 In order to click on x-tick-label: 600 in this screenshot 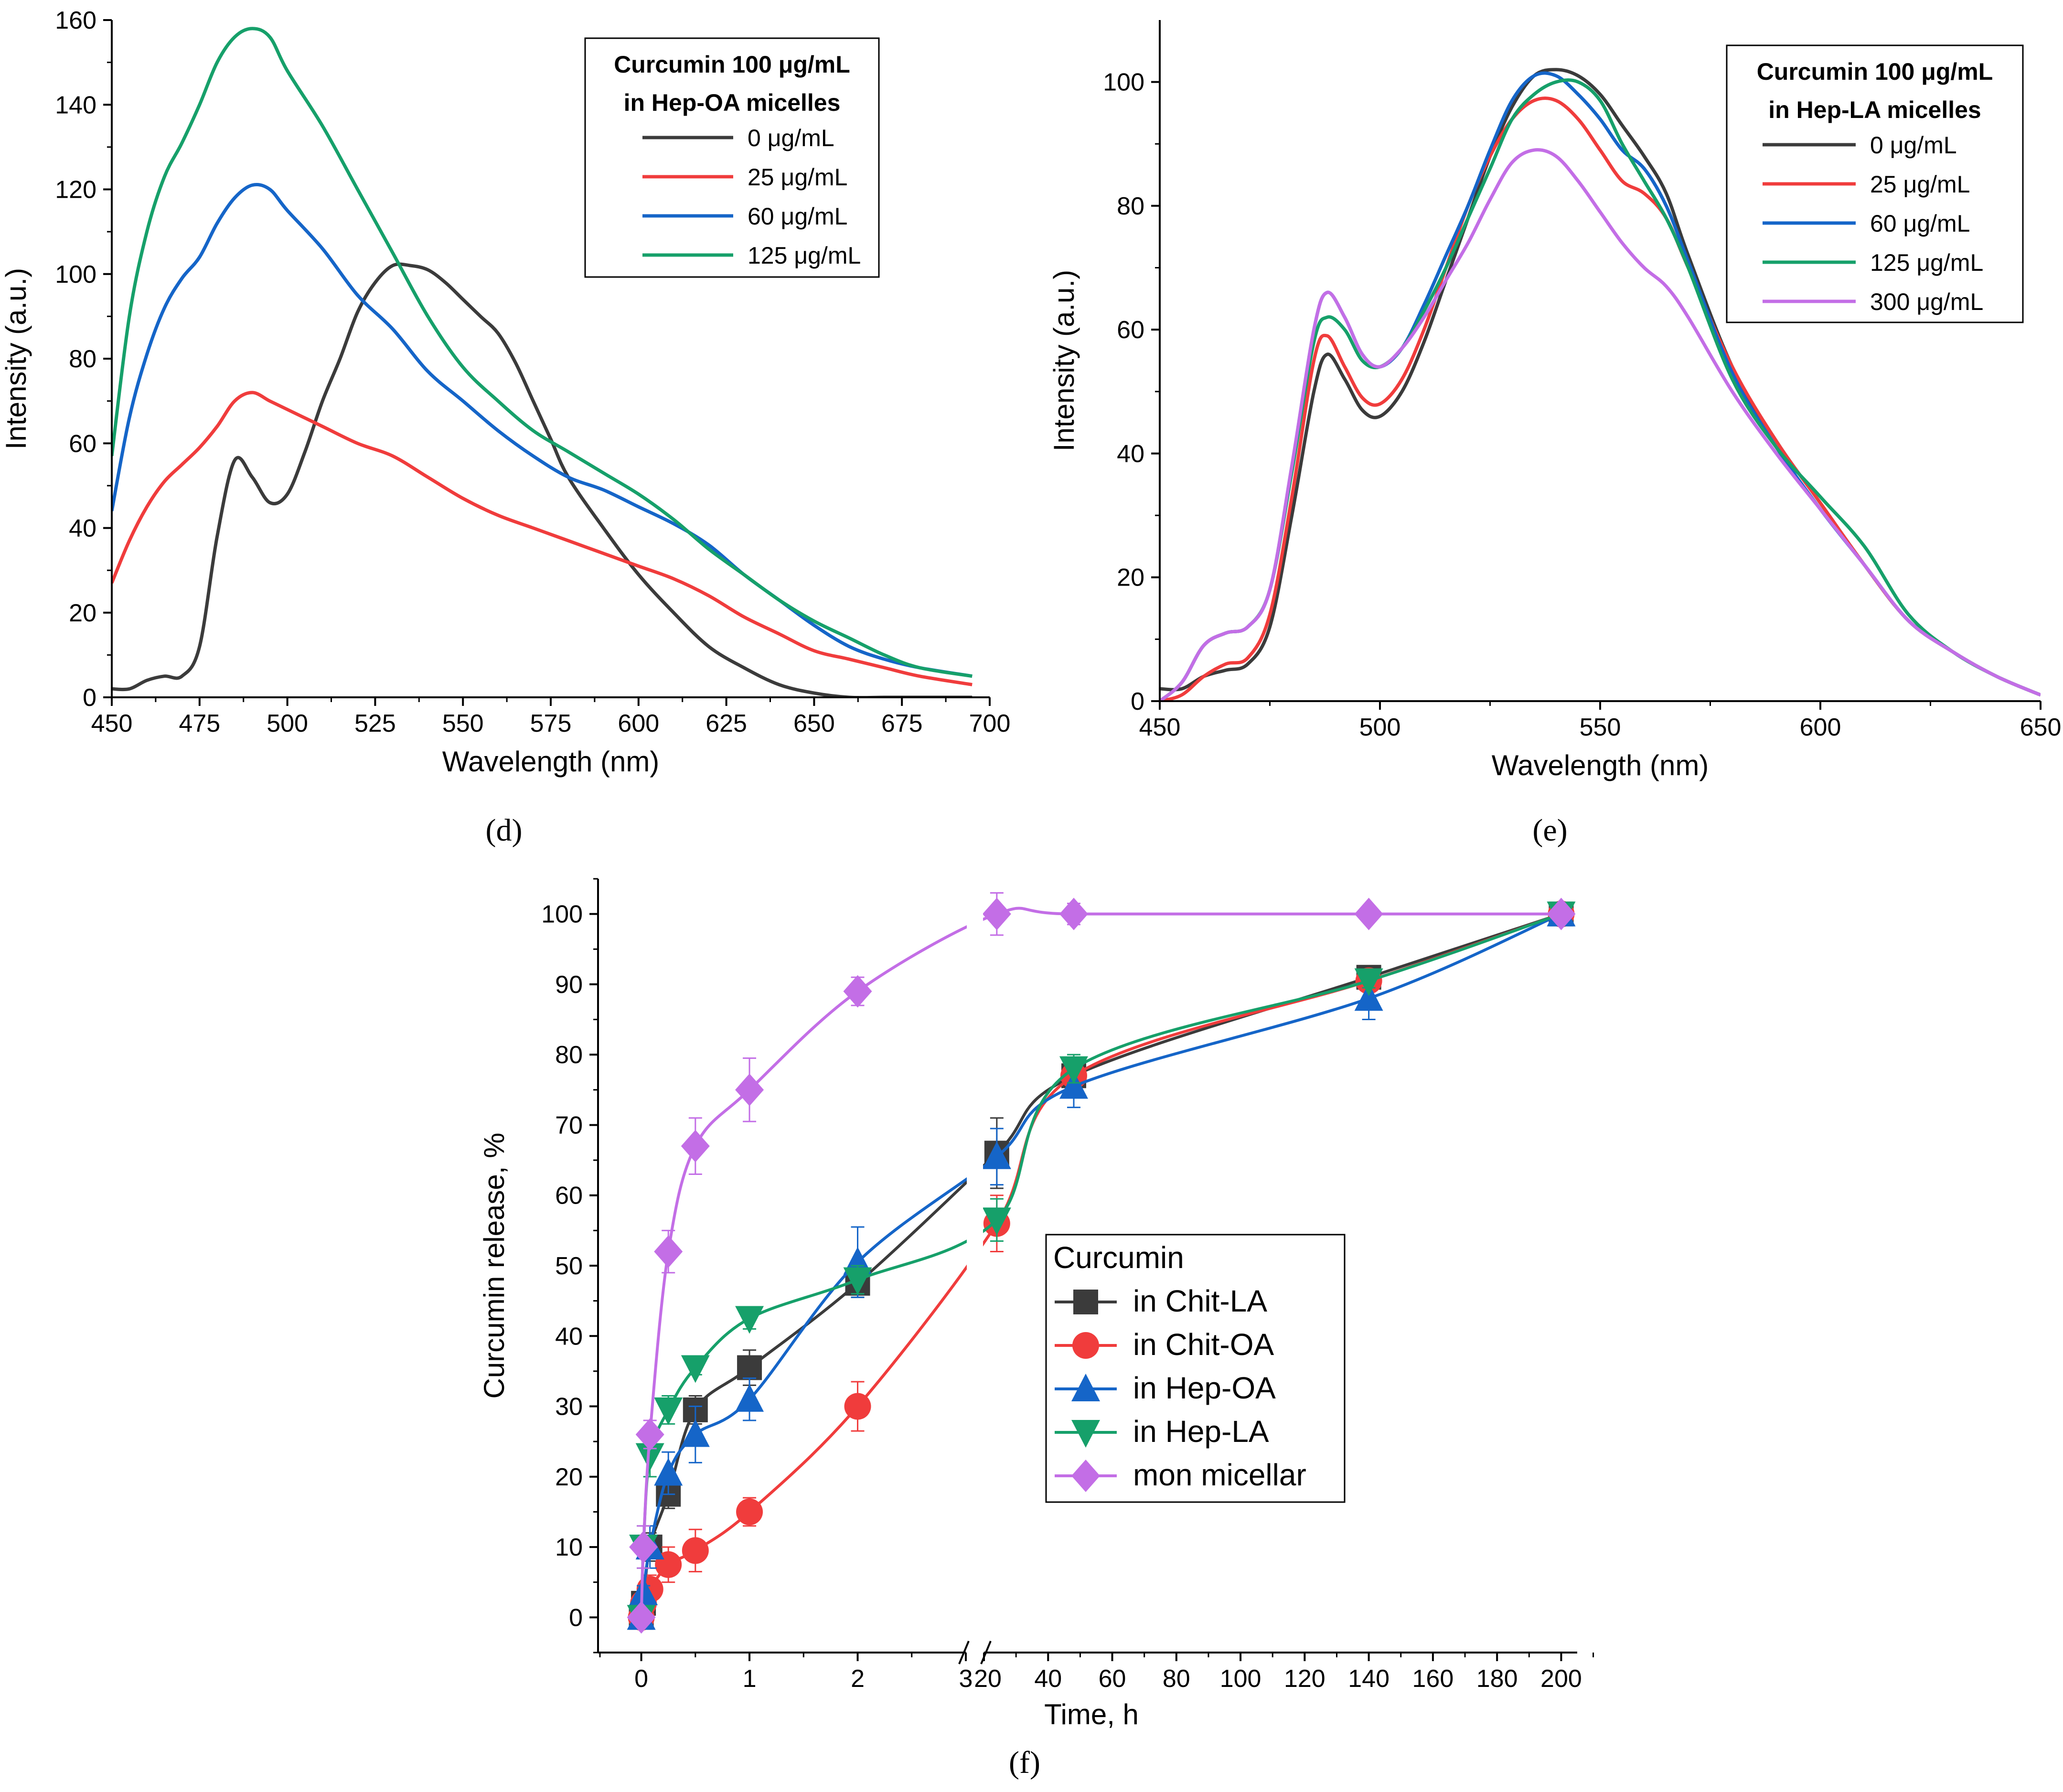, I will do `click(638, 723)`.